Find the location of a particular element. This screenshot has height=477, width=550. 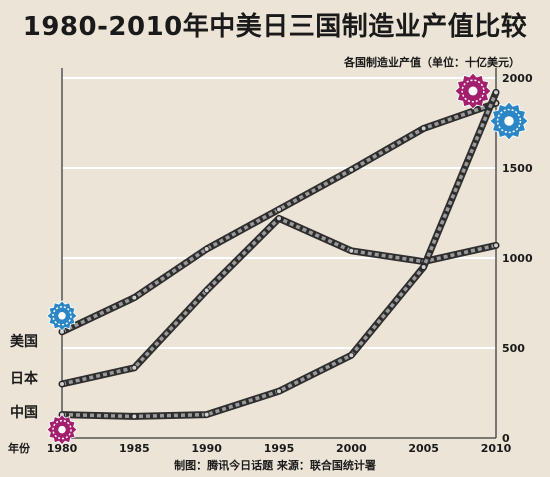

gear-icon-magenta-left-ring is located at coordinates (62, 429).